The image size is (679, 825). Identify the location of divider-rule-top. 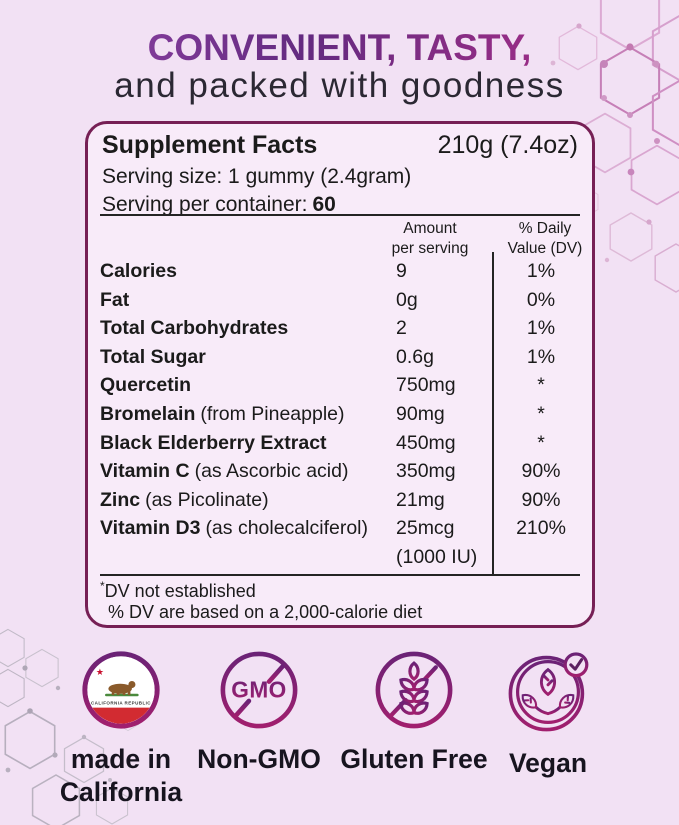
(340, 215).